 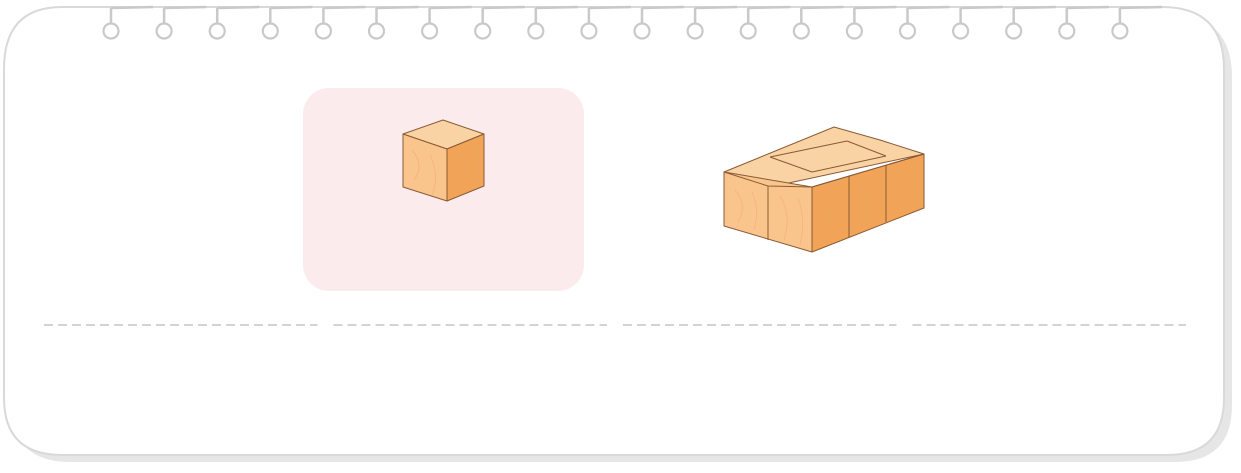 I want to click on cube-prism, so click(x=824, y=189).